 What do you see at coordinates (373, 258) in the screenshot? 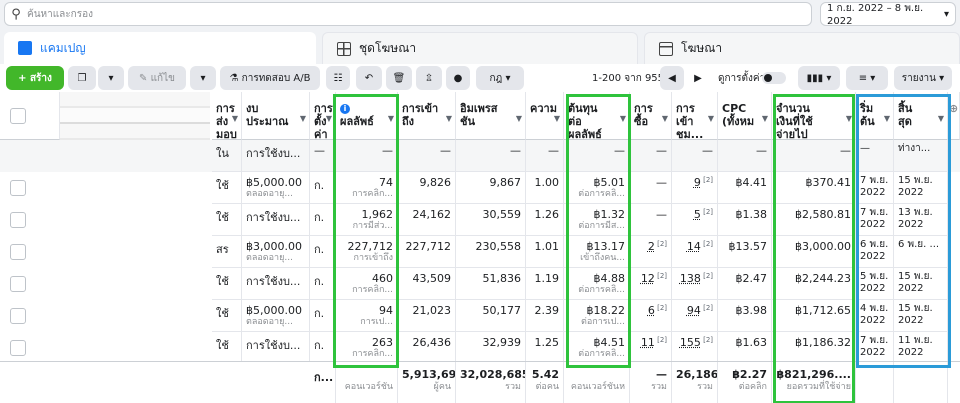
I see `cell-subtext: การเข้าถึง` at bounding box center [373, 258].